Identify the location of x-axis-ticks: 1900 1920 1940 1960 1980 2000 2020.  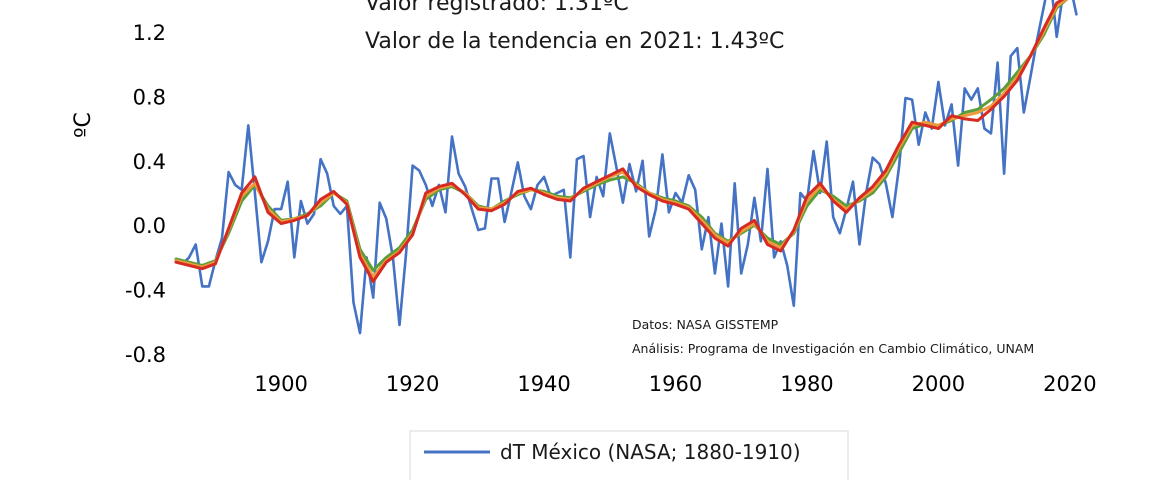
(675, 384).